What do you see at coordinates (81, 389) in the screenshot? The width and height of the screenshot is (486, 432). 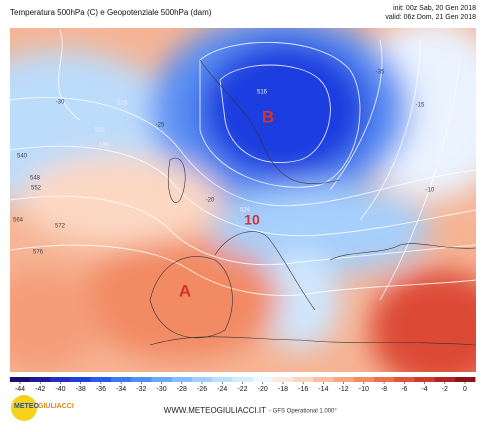 I see `colorbar-tick-label: -38` at bounding box center [81, 389].